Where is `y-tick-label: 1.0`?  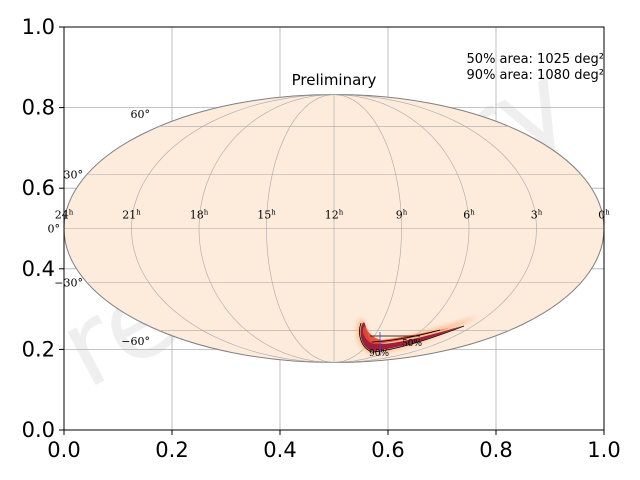 y-tick-label: 1.0 is located at coordinates (38, 27).